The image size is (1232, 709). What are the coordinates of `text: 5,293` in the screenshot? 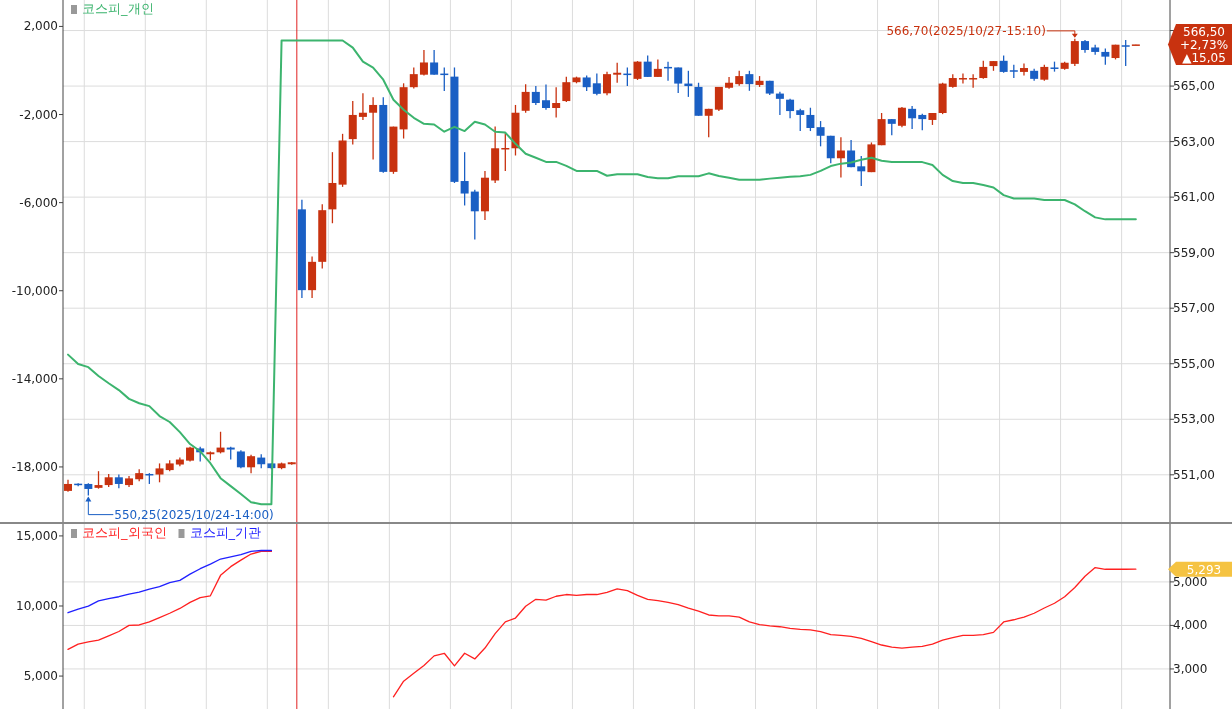 It's located at (1204, 569).